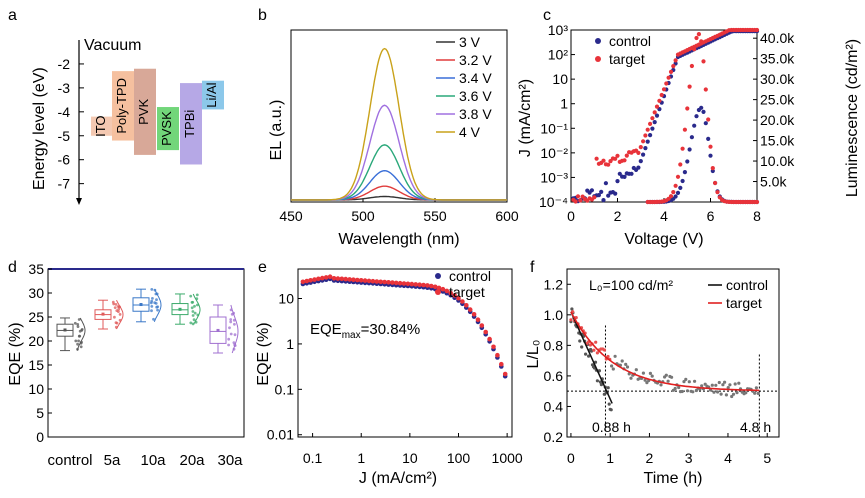  What do you see at coordinates (747, 285) in the screenshot?
I see `legend-label-control: control` at bounding box center [747, 285].